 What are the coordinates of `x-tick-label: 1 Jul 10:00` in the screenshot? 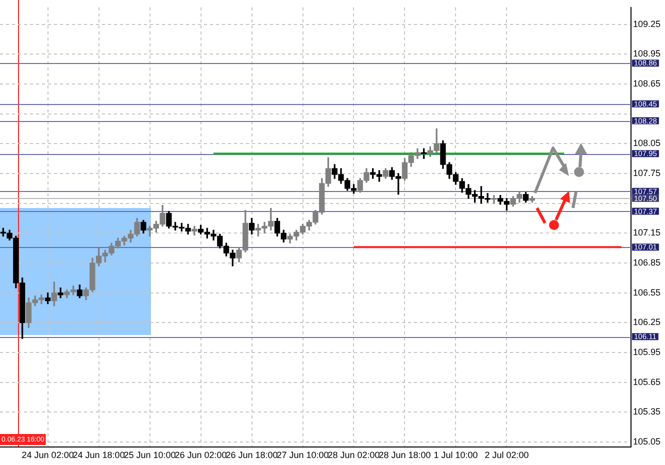 It's located at (456, 455).